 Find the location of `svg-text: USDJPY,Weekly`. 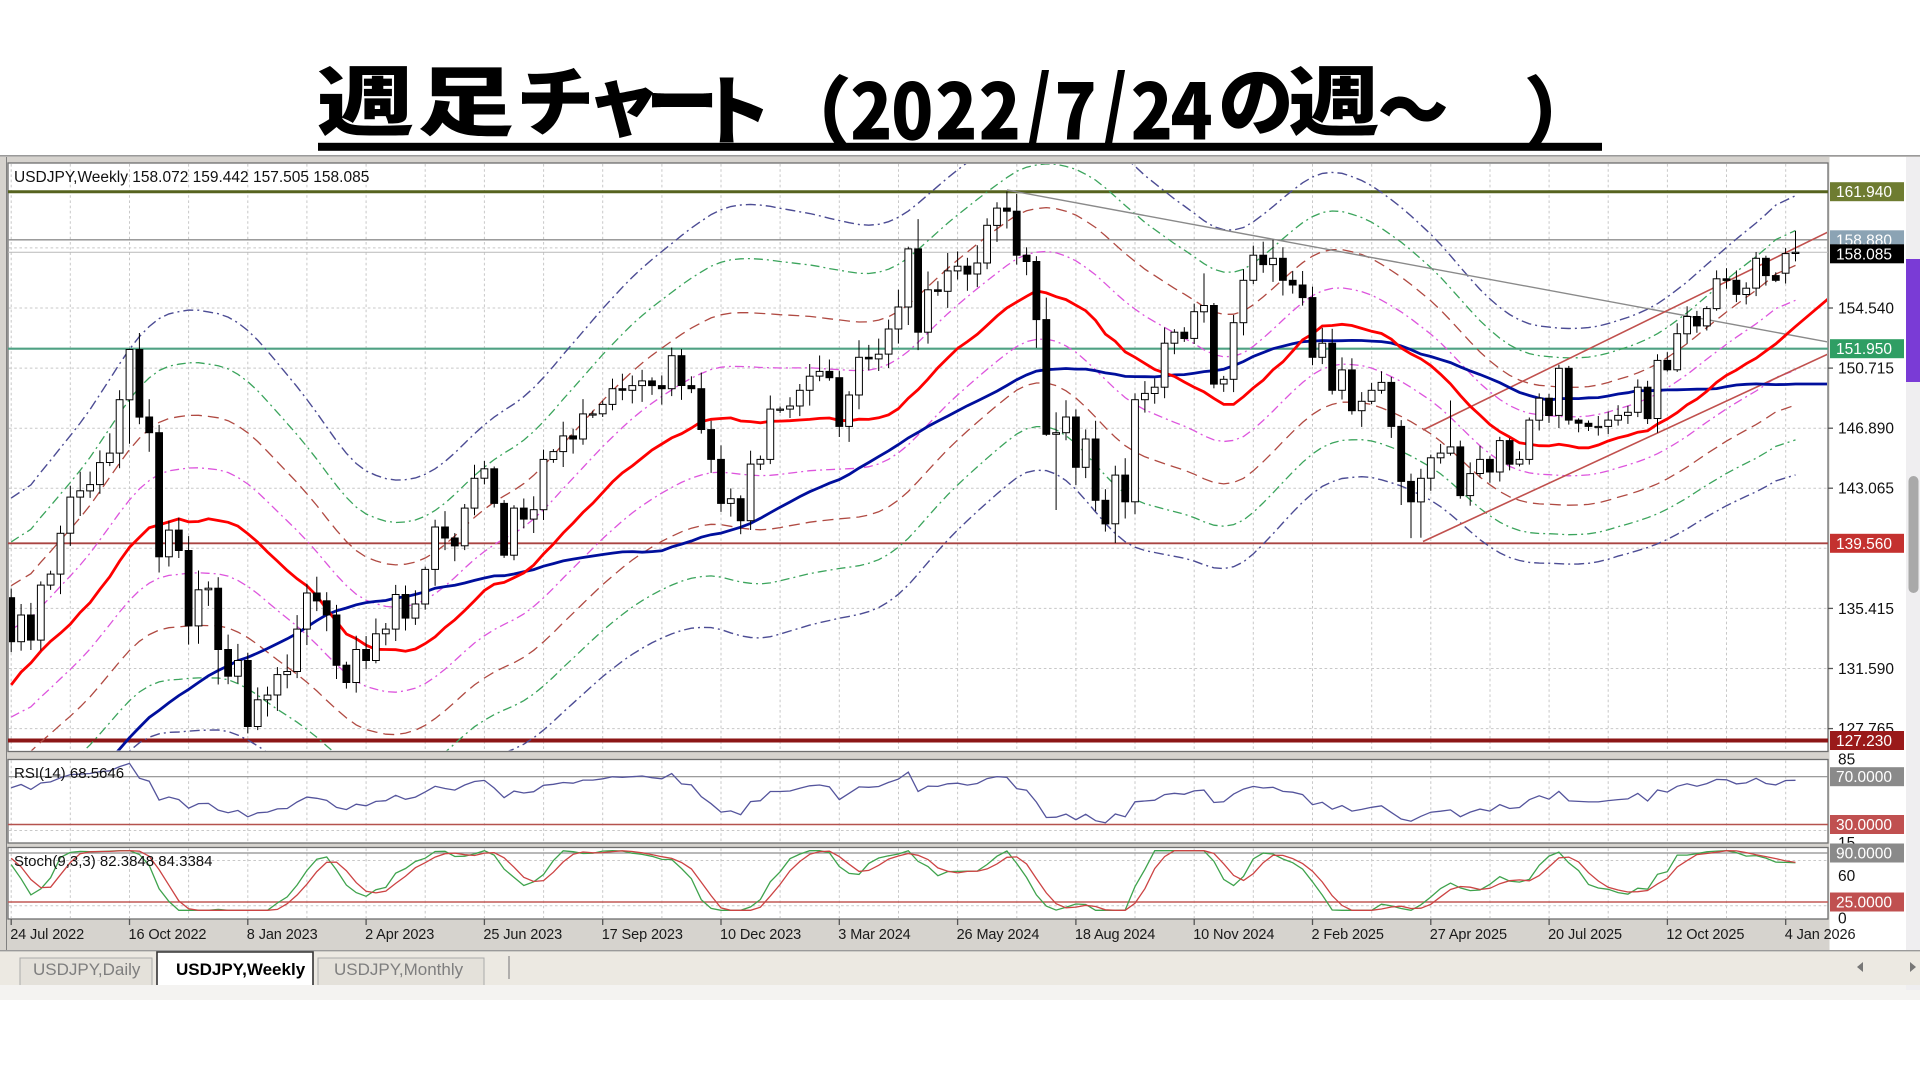

svg-text: USDJPY,Weekly is located at coordinates (241, 969).